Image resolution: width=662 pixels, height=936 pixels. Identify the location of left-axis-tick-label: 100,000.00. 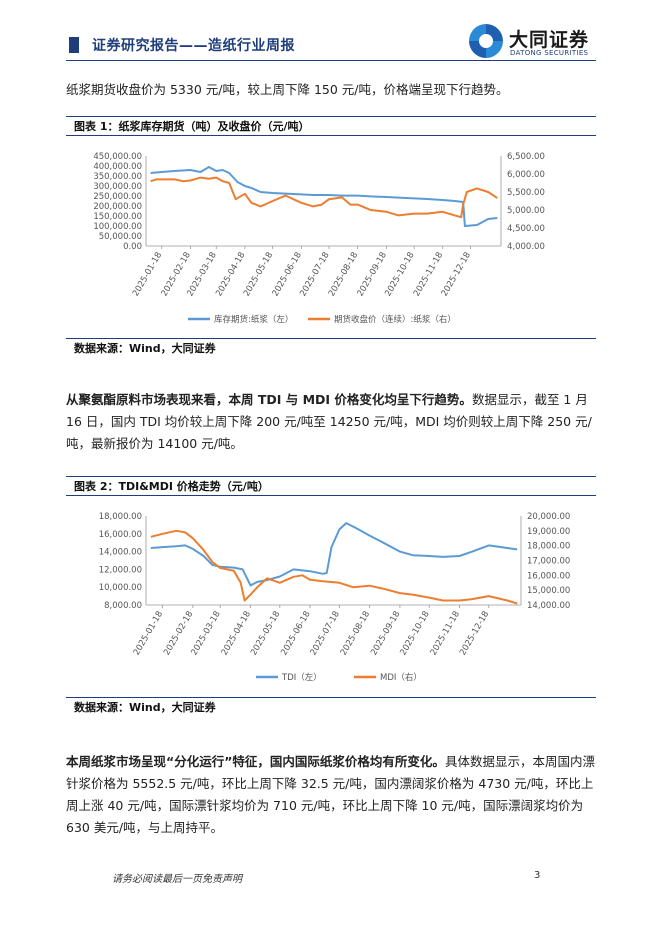
(117, 227).